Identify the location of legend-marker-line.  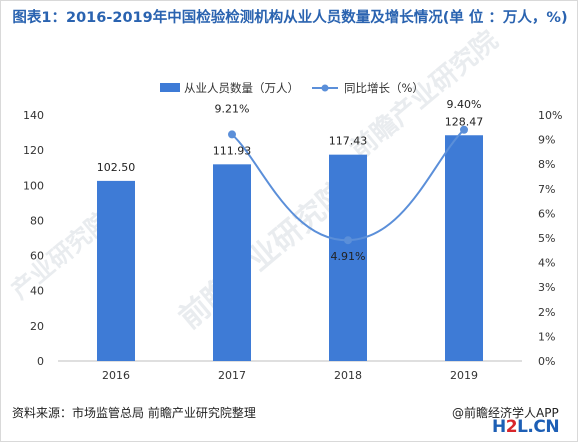
(325, 88).